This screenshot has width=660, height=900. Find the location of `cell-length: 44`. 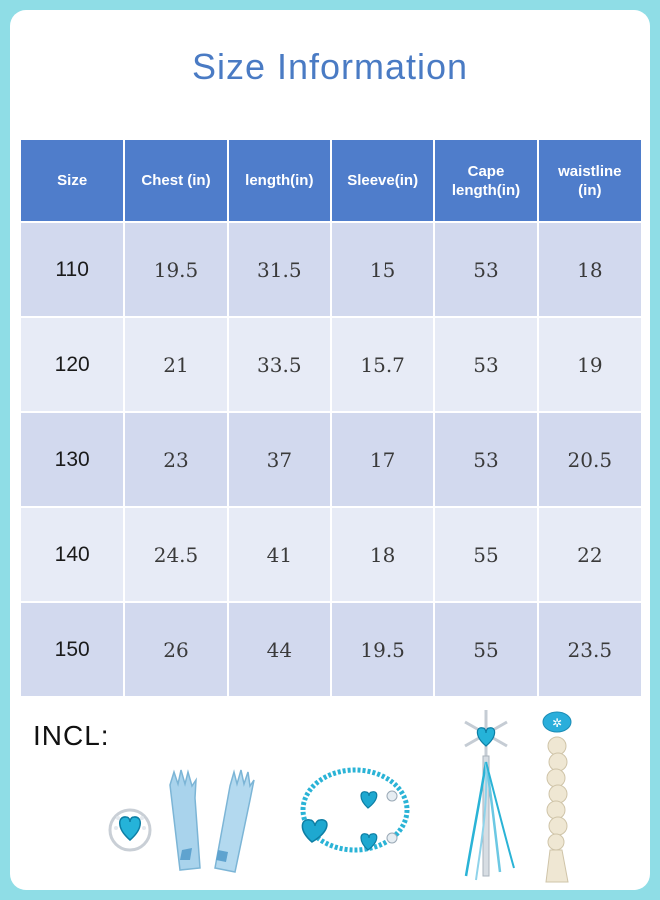

cell-length: 44 is located at coordinates (279, 650).